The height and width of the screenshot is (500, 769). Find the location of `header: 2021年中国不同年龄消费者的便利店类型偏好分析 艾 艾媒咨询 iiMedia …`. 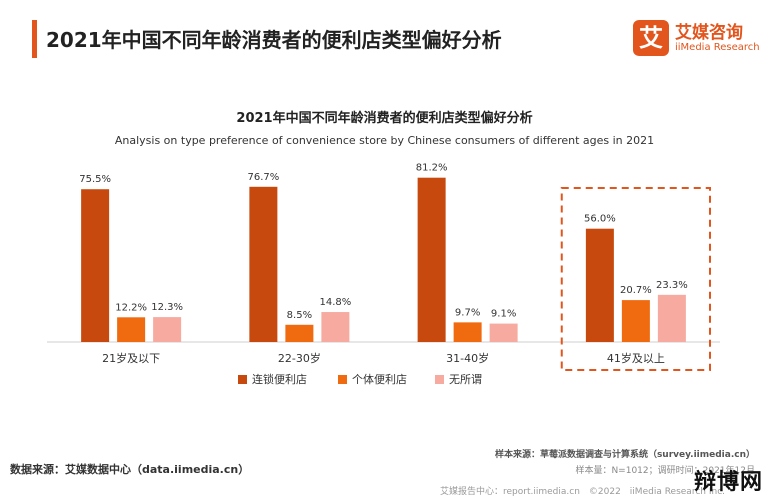

header: 2021年中国不同年龄消费者的便利店类型偏好分析 艾 艾媒咨询 iiMedia … is located at coordinates (384, 36).